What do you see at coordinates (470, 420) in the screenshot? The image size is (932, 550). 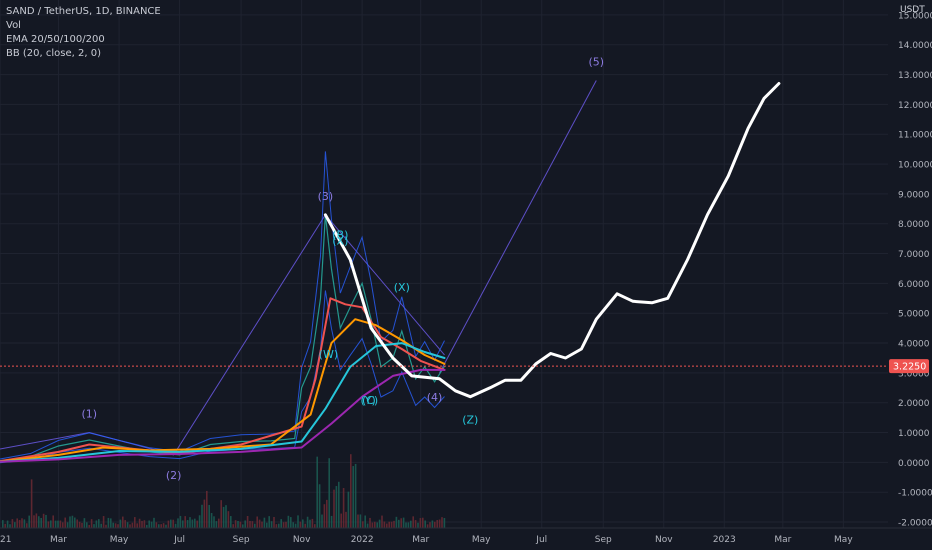 I see `wave-label: (Z)` at bounding box center [470, 420].